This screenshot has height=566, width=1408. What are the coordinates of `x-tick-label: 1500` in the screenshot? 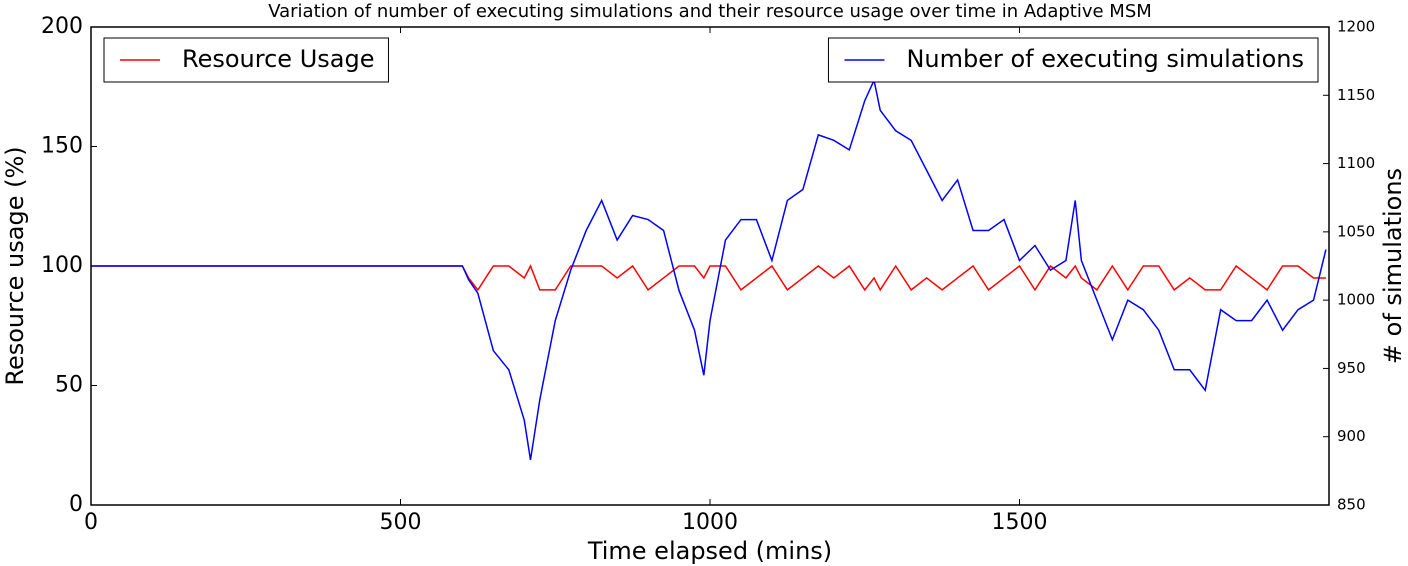 It's located at (1020, 522).